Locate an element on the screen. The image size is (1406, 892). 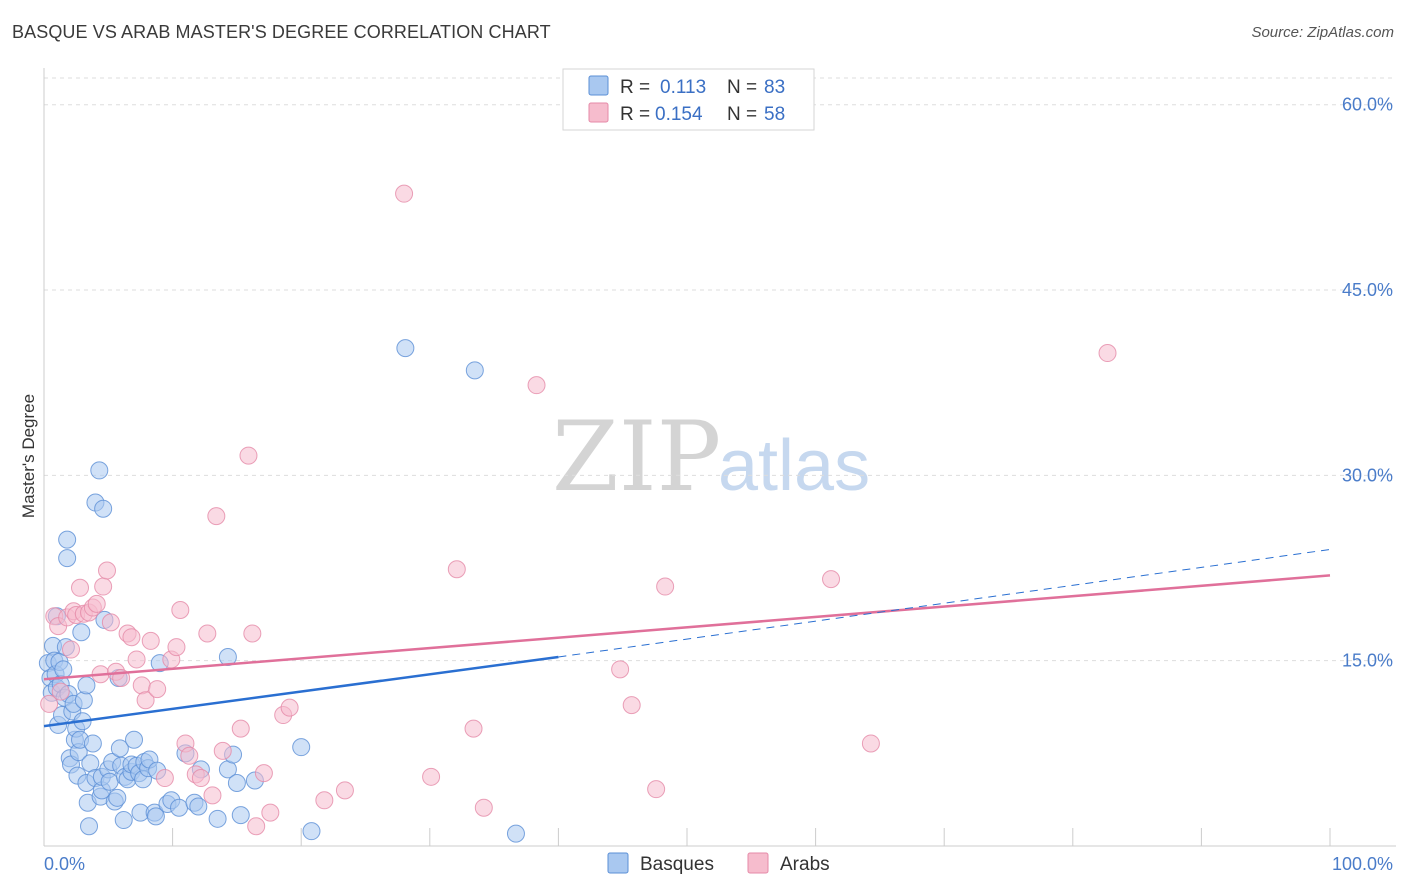
trend-line-arabs is located at coordinates (687, 627).